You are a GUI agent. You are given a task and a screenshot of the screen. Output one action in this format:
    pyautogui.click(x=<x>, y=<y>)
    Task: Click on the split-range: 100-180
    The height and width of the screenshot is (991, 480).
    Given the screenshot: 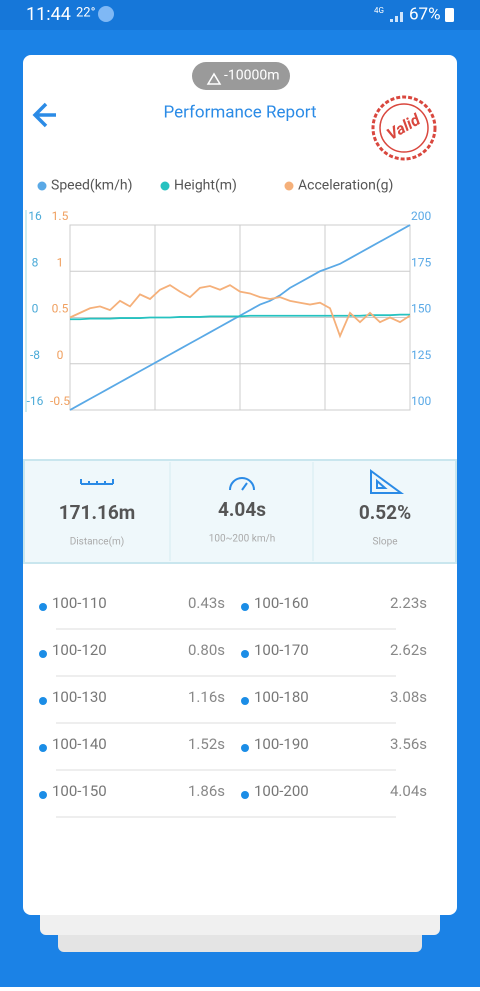 What is the action you would take?
    pyautogui.click(x=281, y=697)
    